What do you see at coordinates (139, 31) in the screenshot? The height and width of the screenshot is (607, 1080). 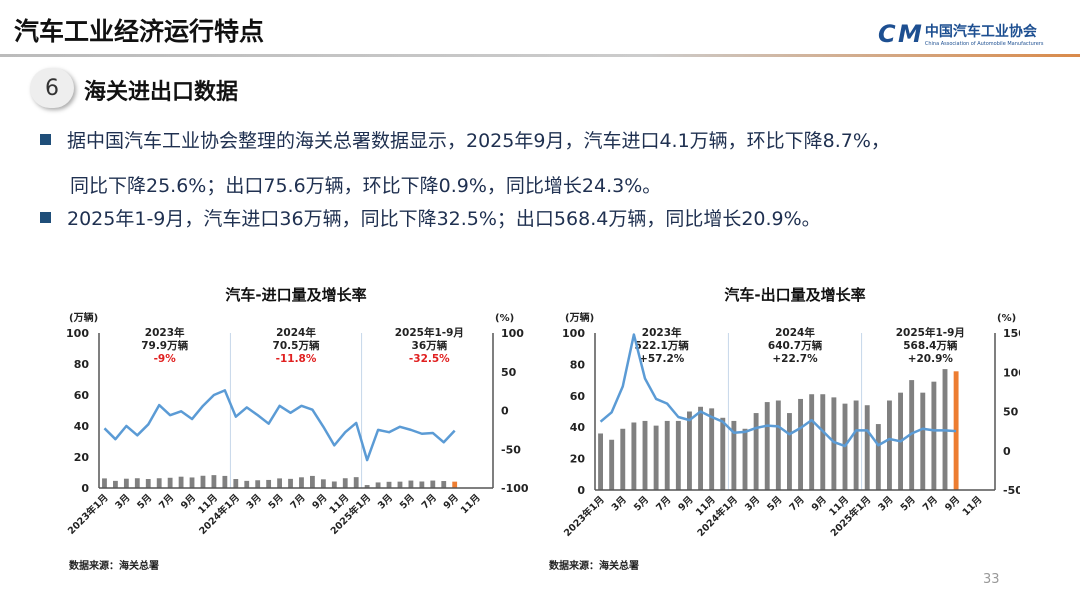 I see `slide-title: 汽车工业经济运行特点` at bounding box center [139, 31].